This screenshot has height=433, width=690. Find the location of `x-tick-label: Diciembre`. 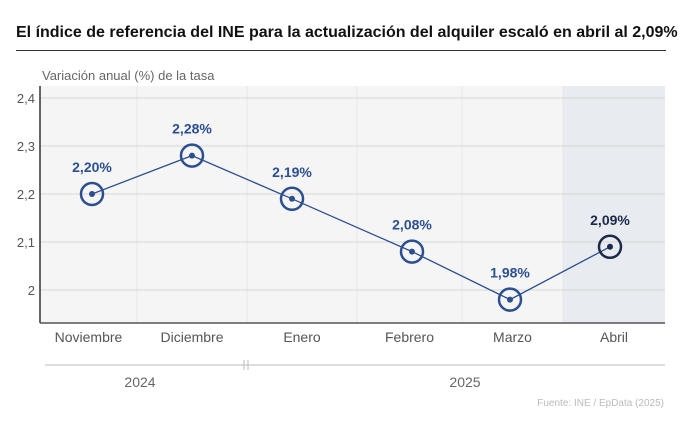

x-tick-label: Diciembre is located at coordinates (191, 337).